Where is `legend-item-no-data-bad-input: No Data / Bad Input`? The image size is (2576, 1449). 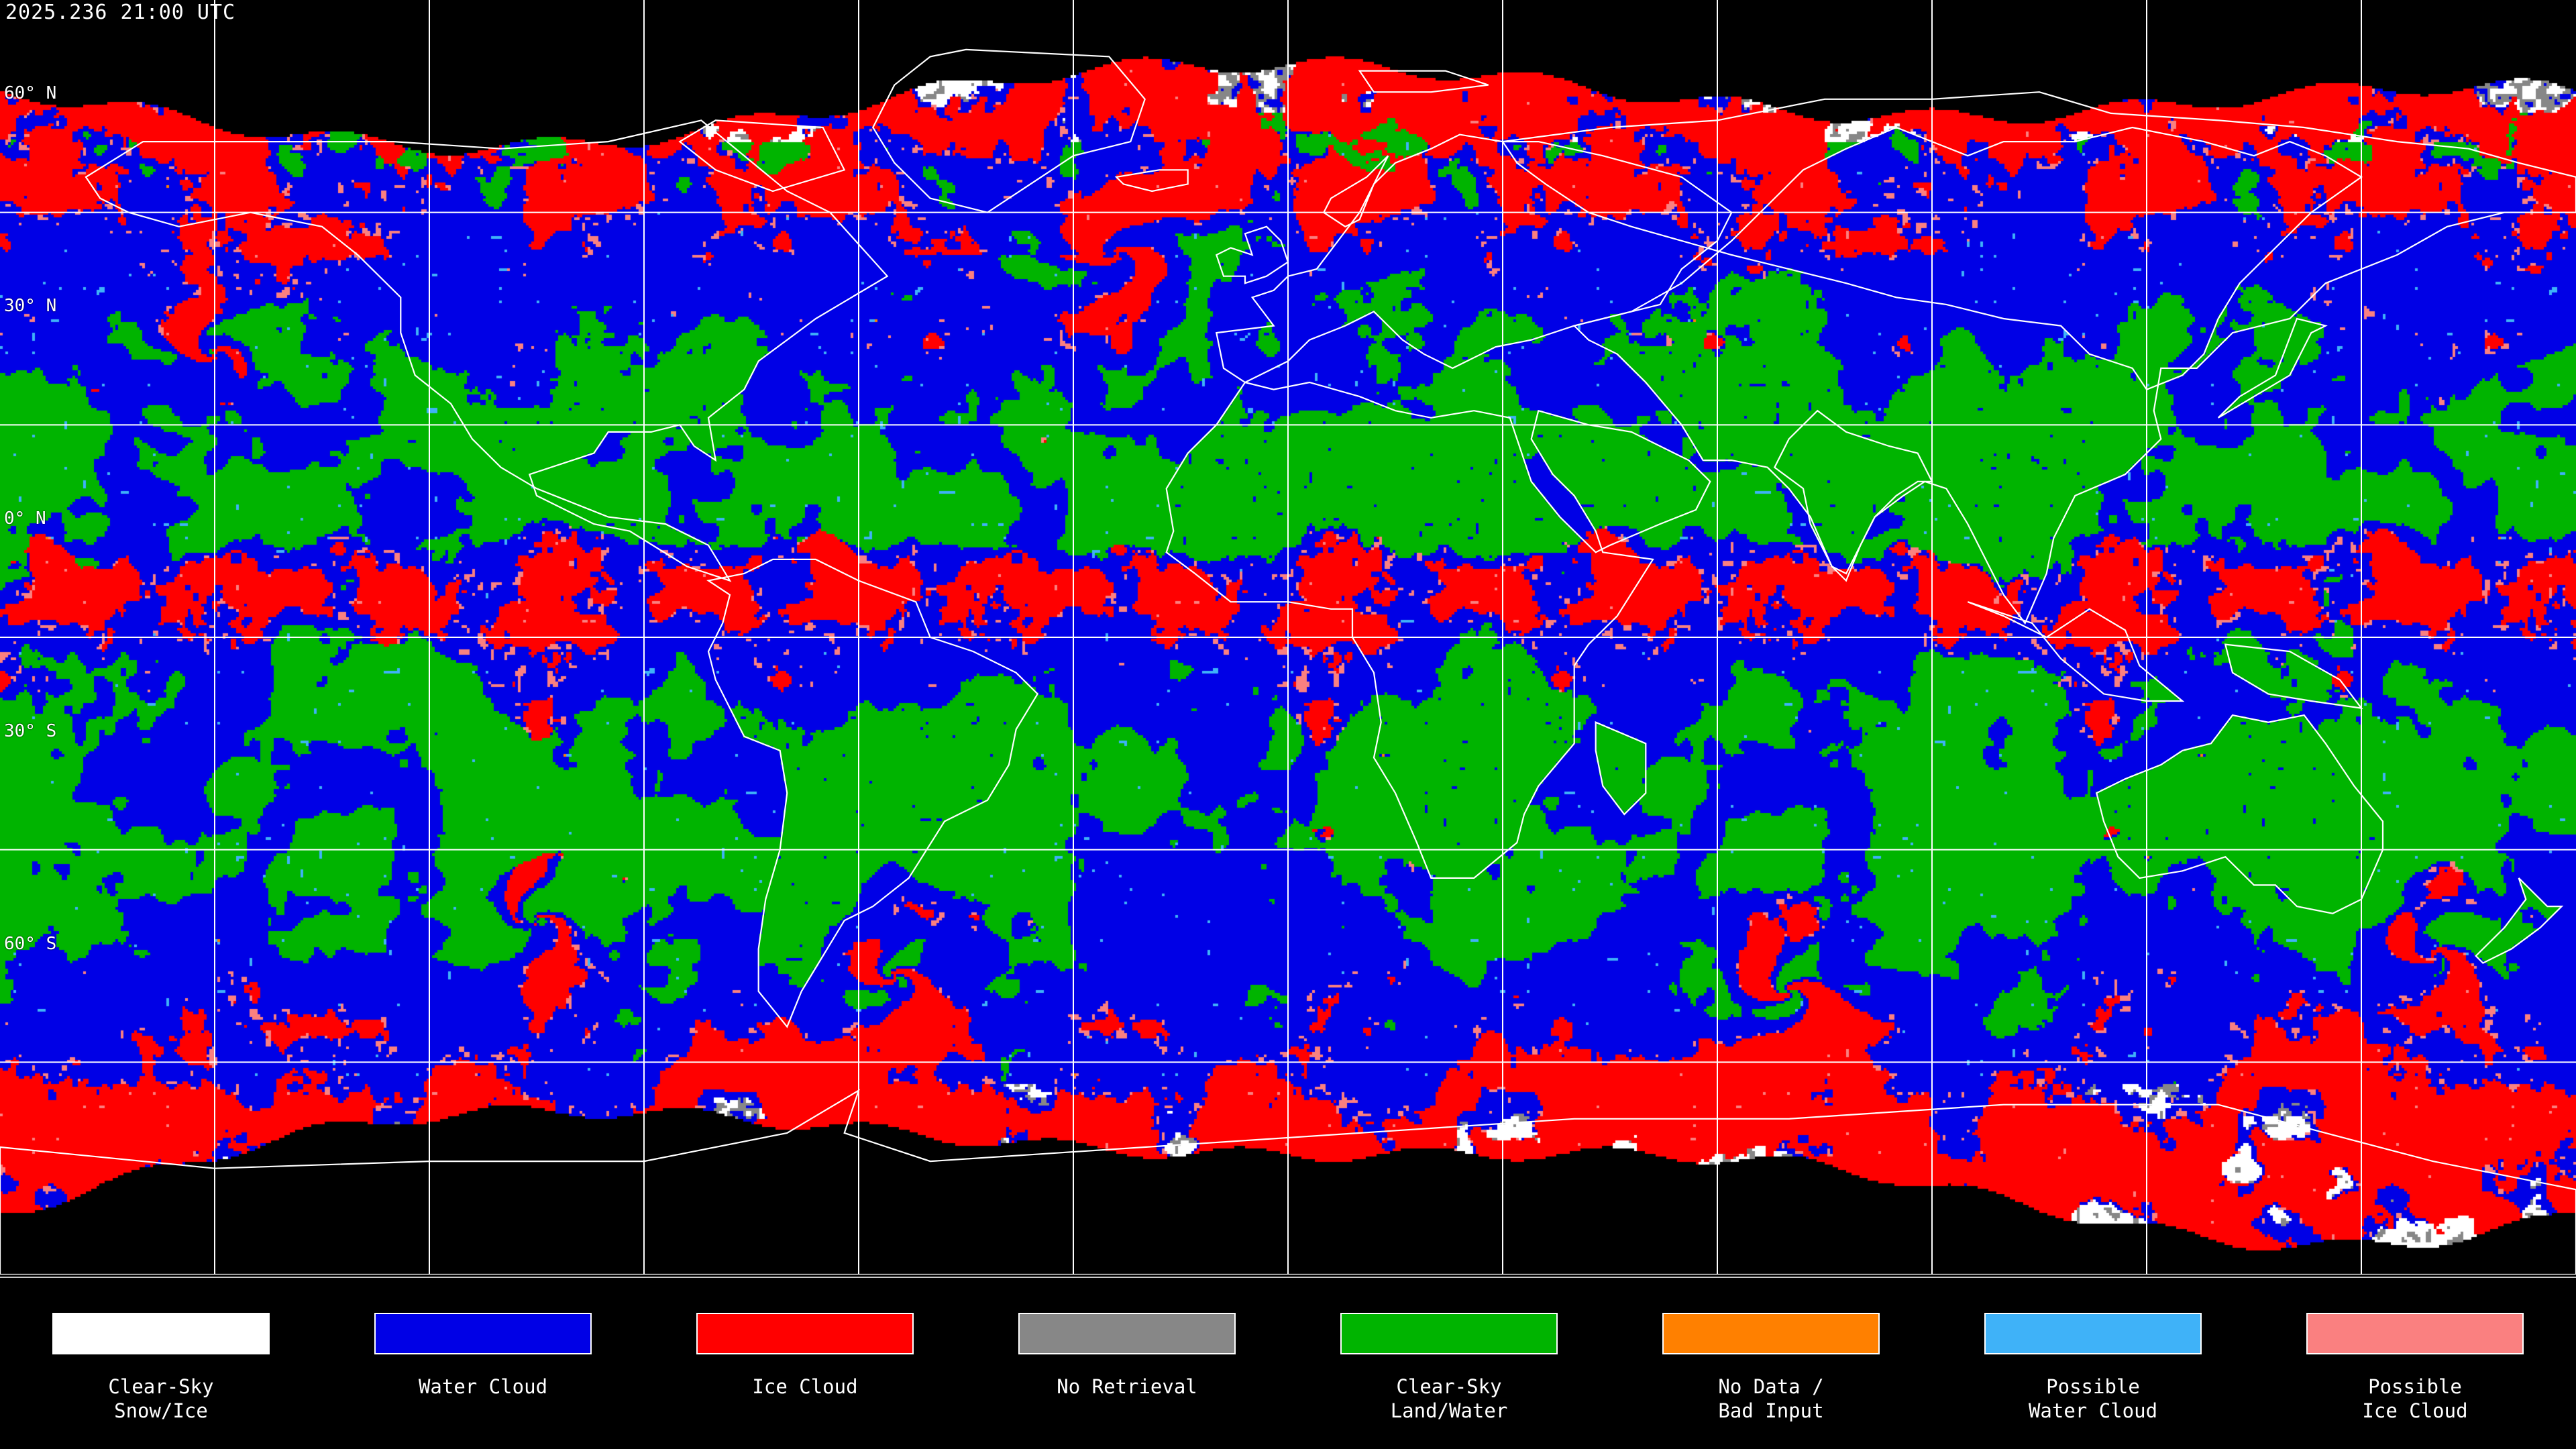
legend-item-no-data-bad-input: No Data / Bad Input is located at coordinates (1771, 1353).